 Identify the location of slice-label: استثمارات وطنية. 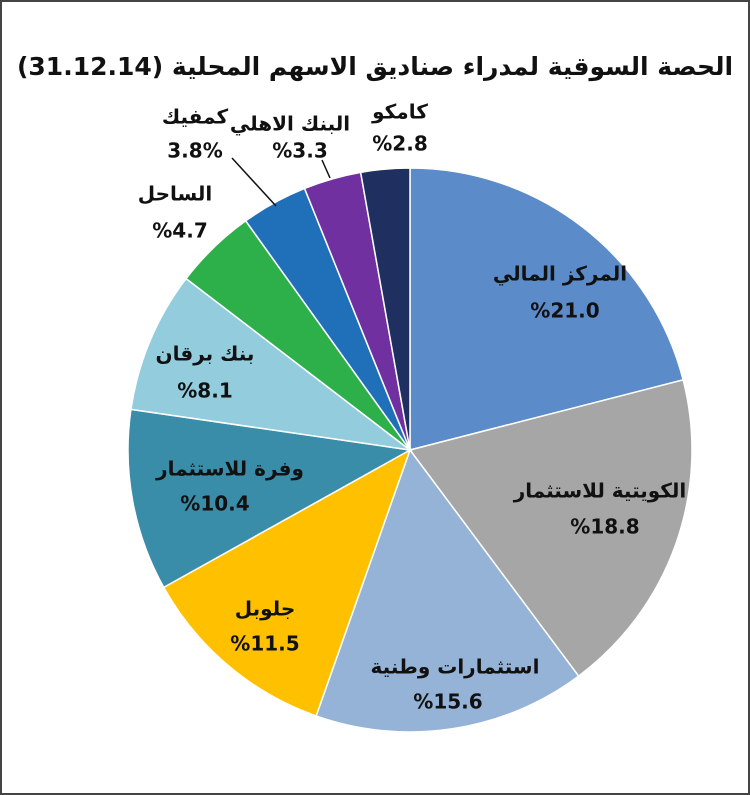
(455, 667).